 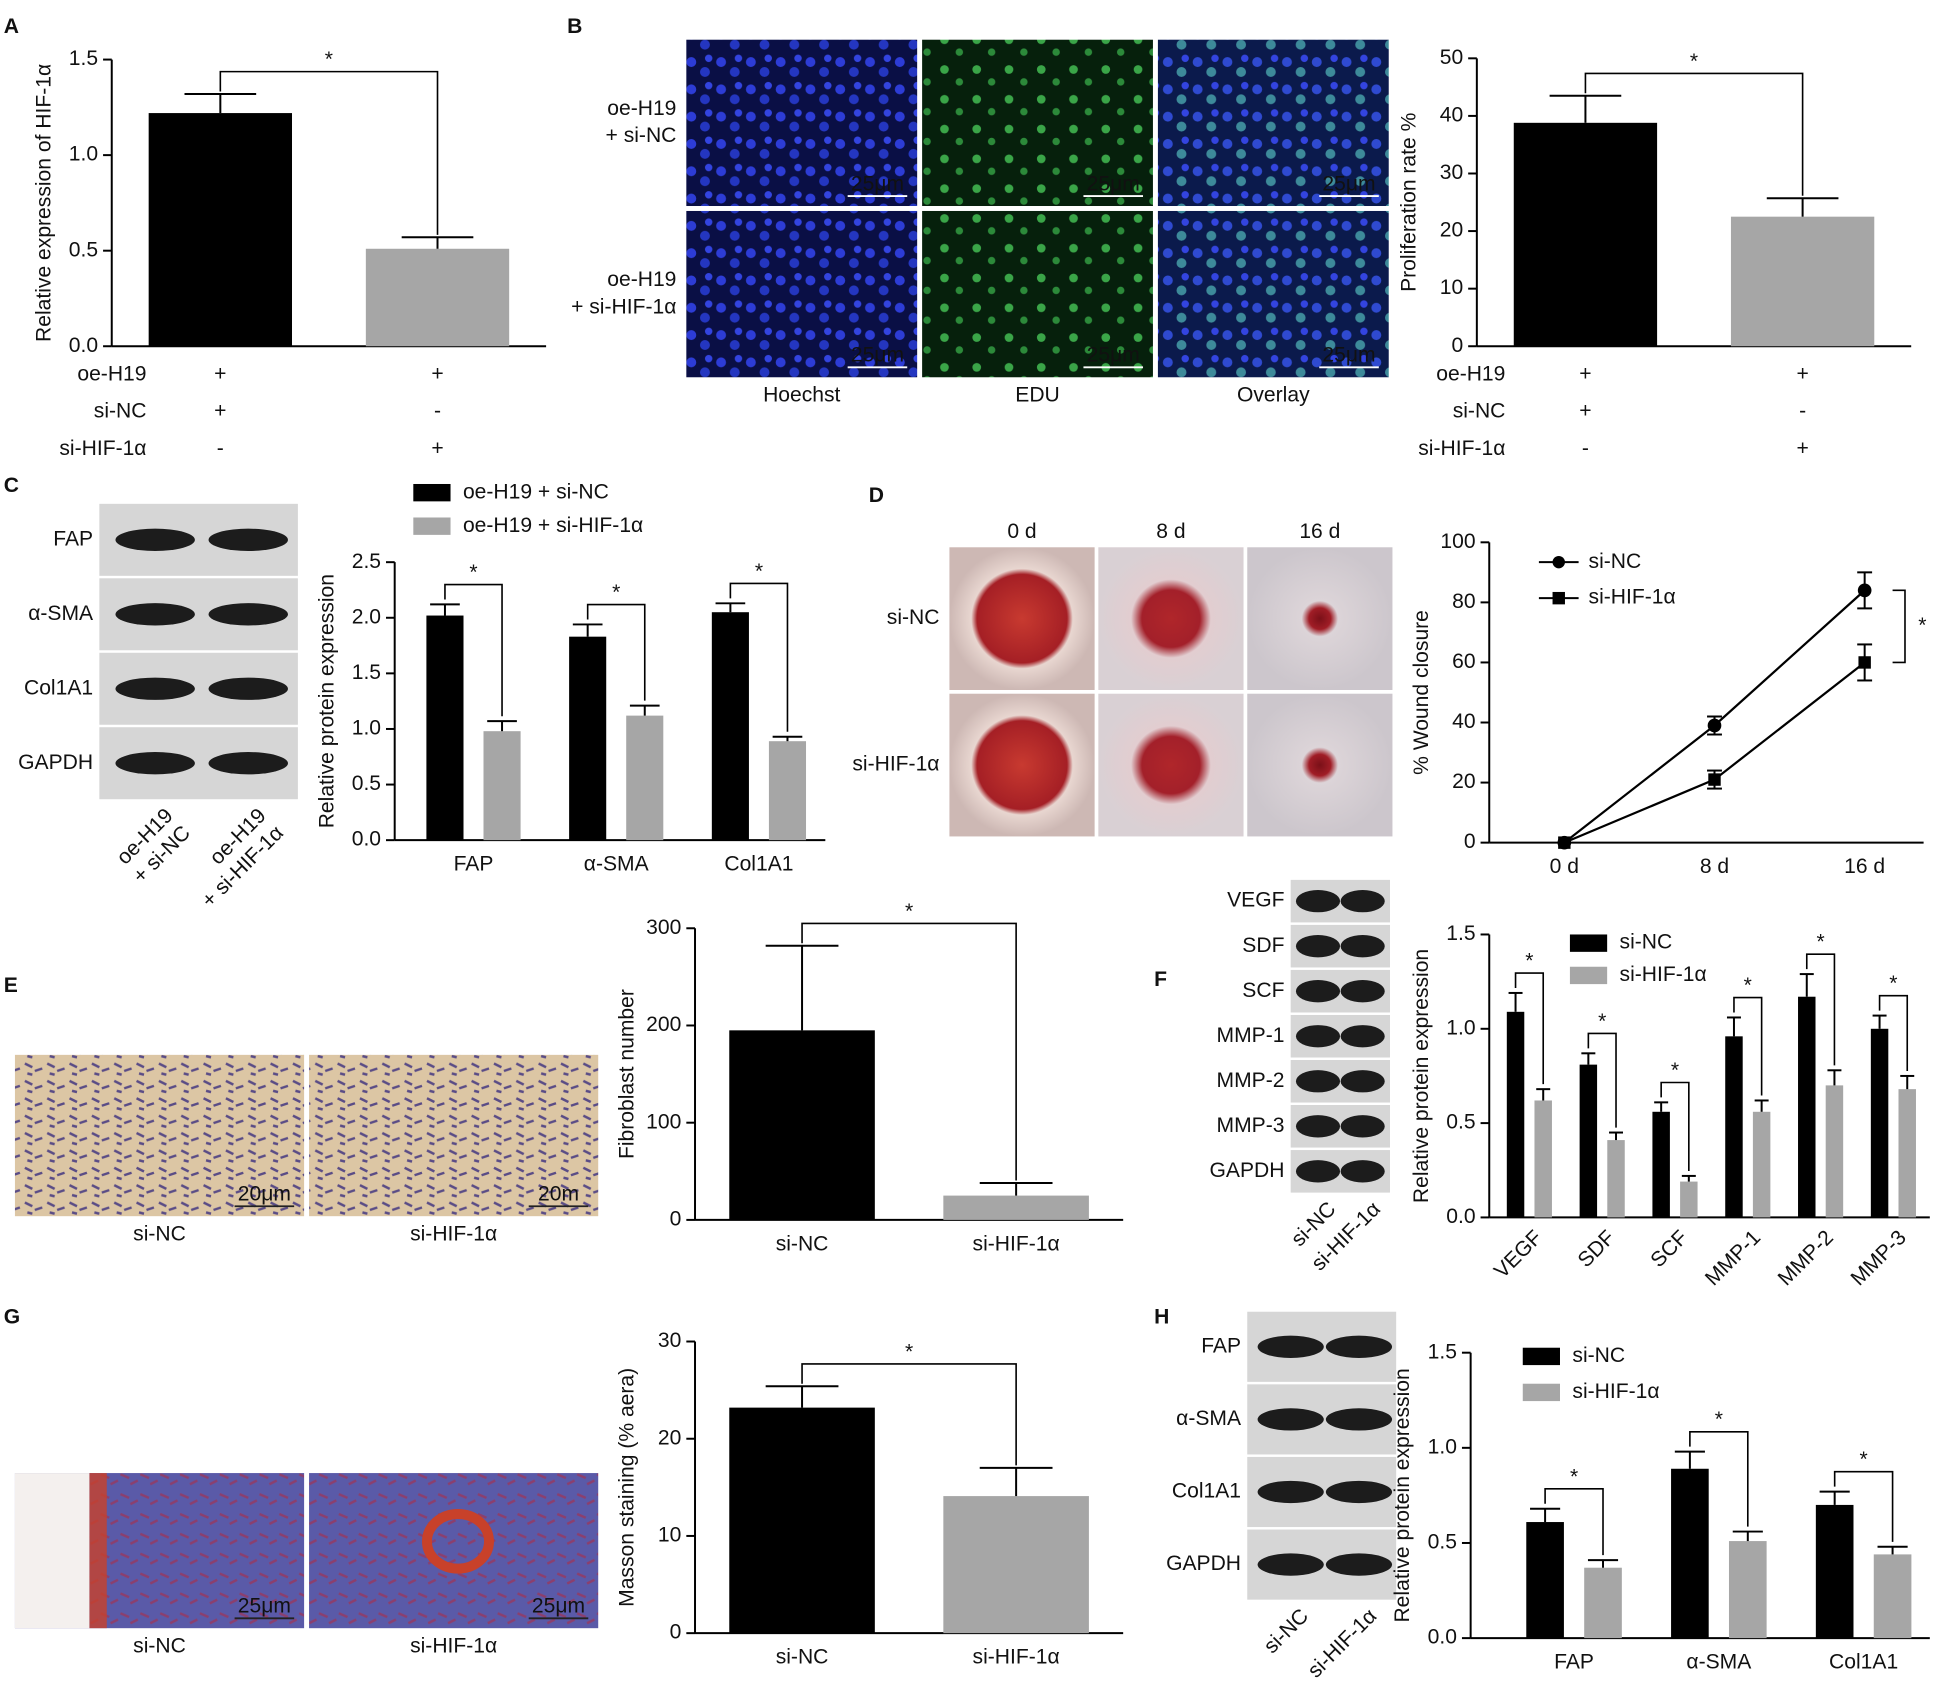 I want to click on column-label: 0 d, so click(x=1021, y=531).